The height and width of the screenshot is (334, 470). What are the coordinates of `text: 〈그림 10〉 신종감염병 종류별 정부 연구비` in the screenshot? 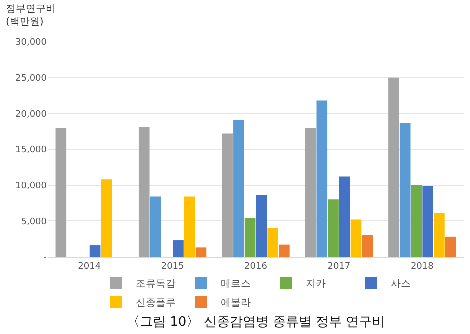 It's located at (256, 322).